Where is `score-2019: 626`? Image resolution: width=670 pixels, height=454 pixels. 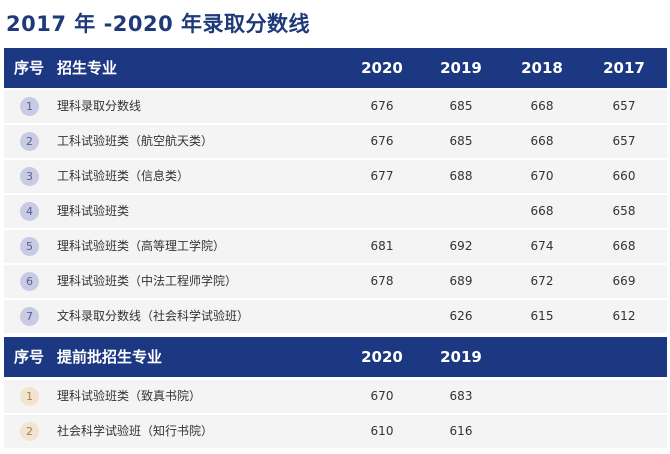 score-2019: 626 is located at coordinates (461, 316).